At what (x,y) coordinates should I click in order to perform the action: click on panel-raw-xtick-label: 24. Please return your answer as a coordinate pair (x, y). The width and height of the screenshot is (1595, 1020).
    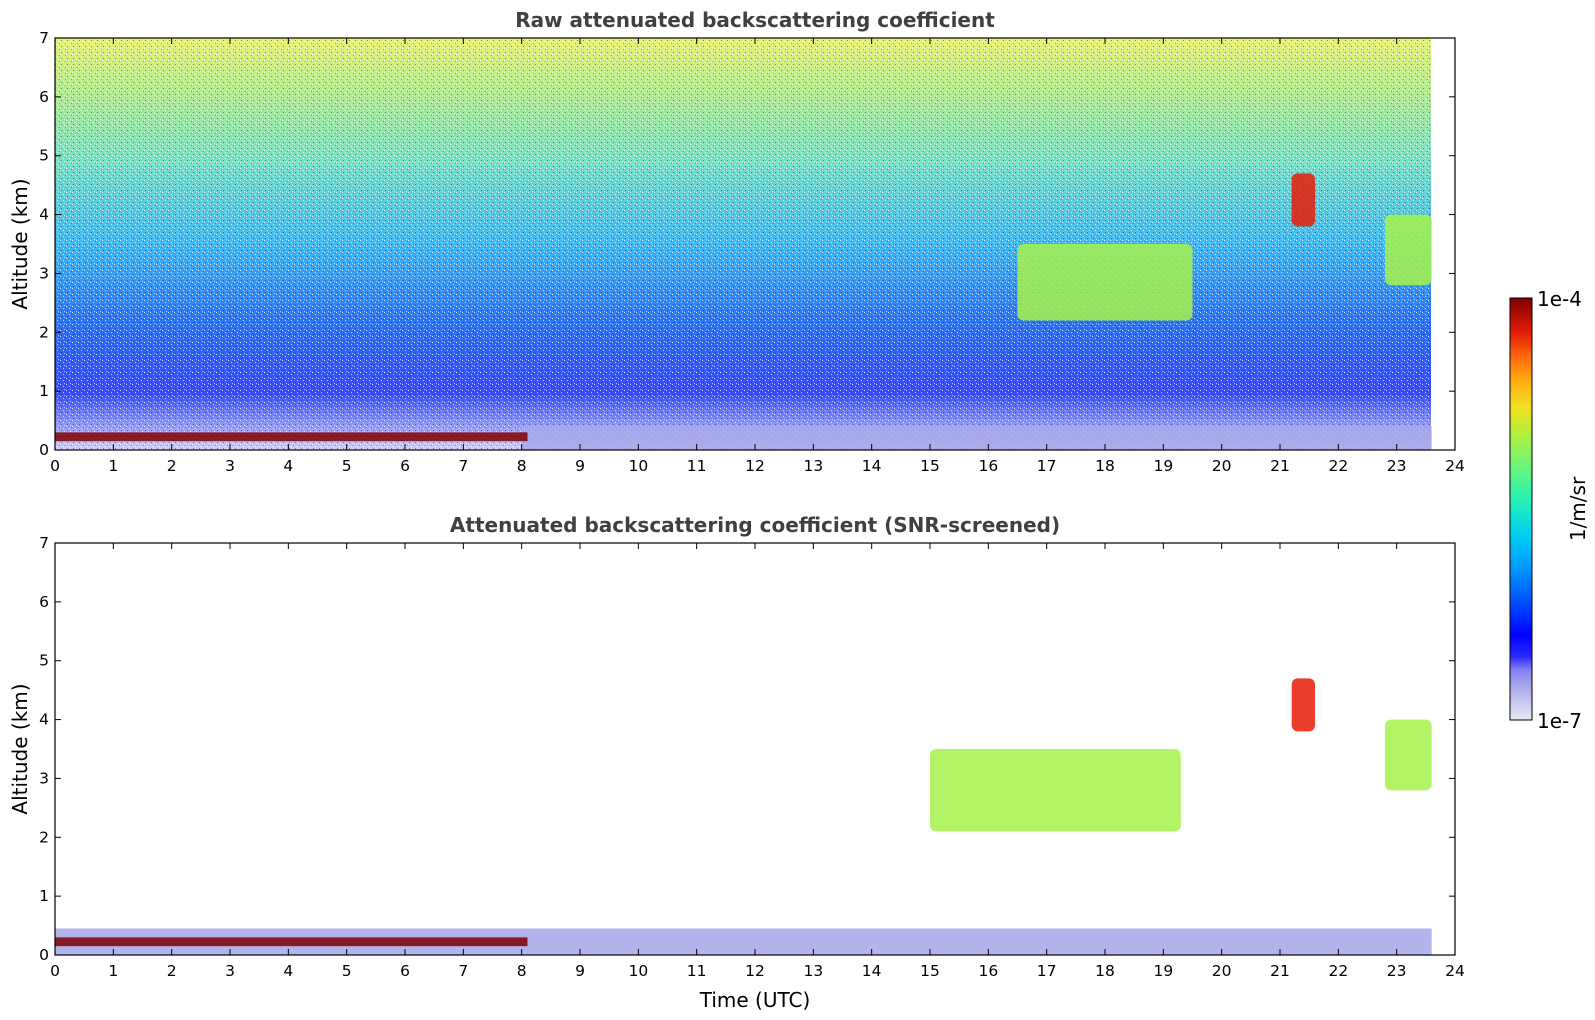
    Looking at the image, I should click on (1455, 466).